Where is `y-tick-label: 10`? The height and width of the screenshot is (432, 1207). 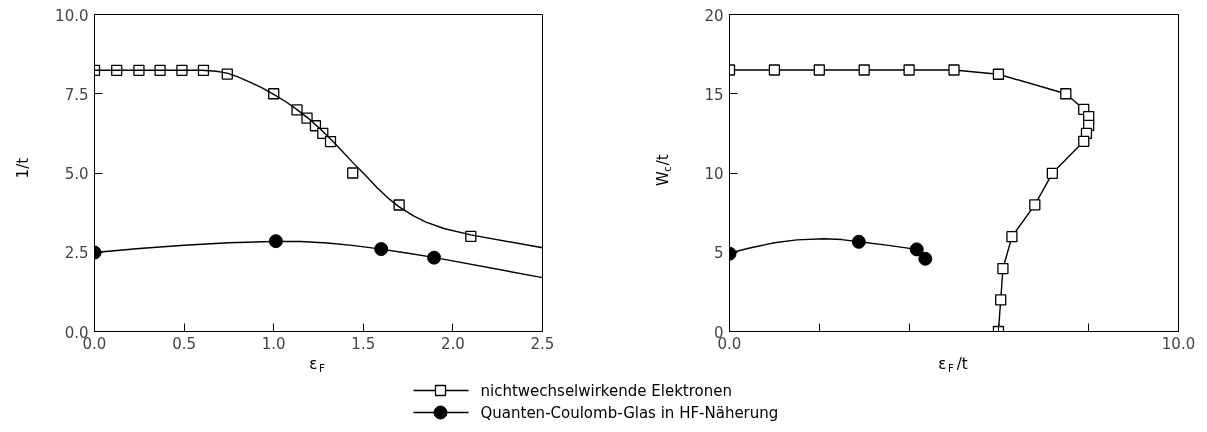
y-tick-label: 10 is located at coordinates (714, 174).